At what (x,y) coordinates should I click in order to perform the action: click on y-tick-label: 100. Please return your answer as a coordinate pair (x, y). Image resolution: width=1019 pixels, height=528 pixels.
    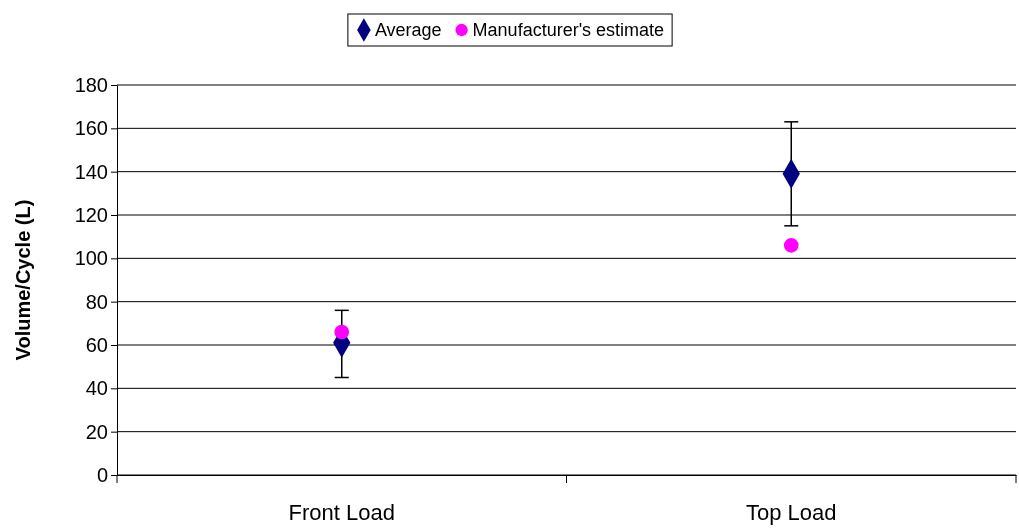
    Looking at the image, I should click on (91, 258).